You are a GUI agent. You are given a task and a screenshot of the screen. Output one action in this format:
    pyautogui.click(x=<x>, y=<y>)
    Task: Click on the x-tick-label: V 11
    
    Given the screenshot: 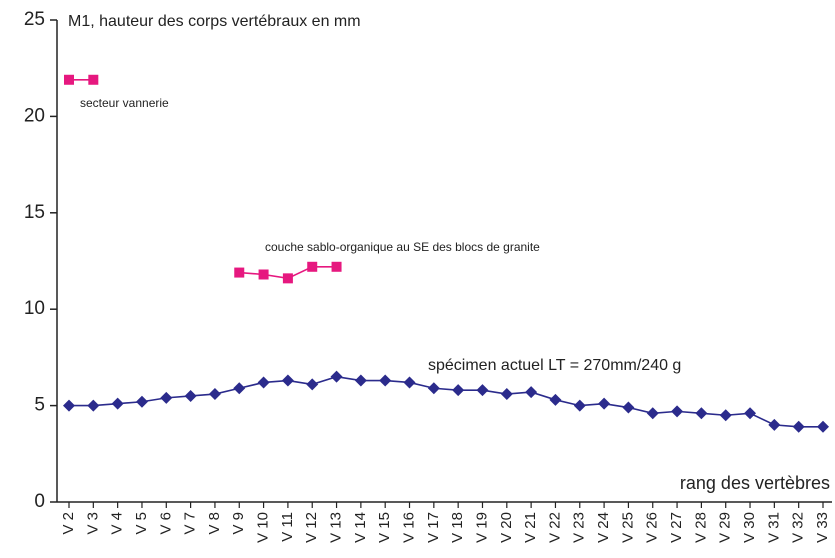 What is the action you would take?
    pyautogui.click(x=287, y=527)
    